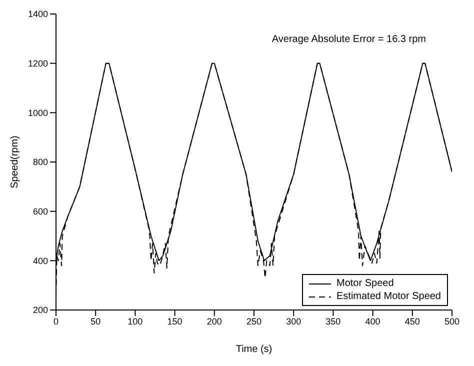  Describe the element at coordinates (40, 310) in the screenshot. I see `y-tick-label: 200` at that location.